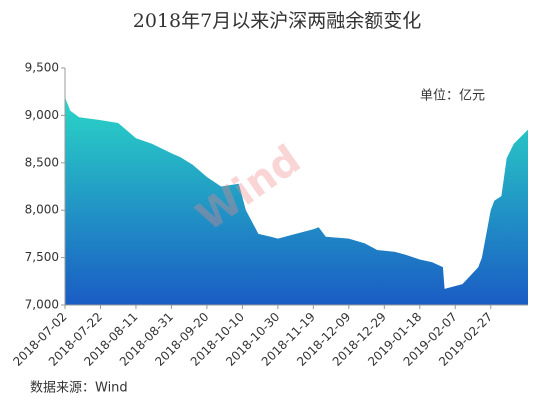 The height and width of the screenshot is (411, 554). Describe the element at coordinates (42, 115) in the screenshot. I see `y-tick-label: 9,000` at that location.